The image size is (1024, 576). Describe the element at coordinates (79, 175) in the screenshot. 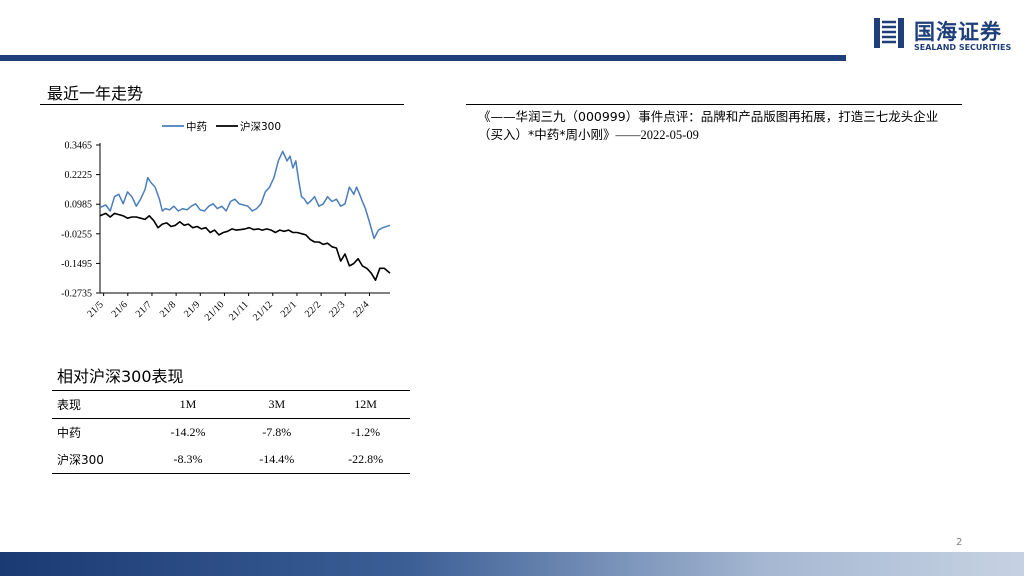

I see `y-tick-label: 0.2225` at that location.